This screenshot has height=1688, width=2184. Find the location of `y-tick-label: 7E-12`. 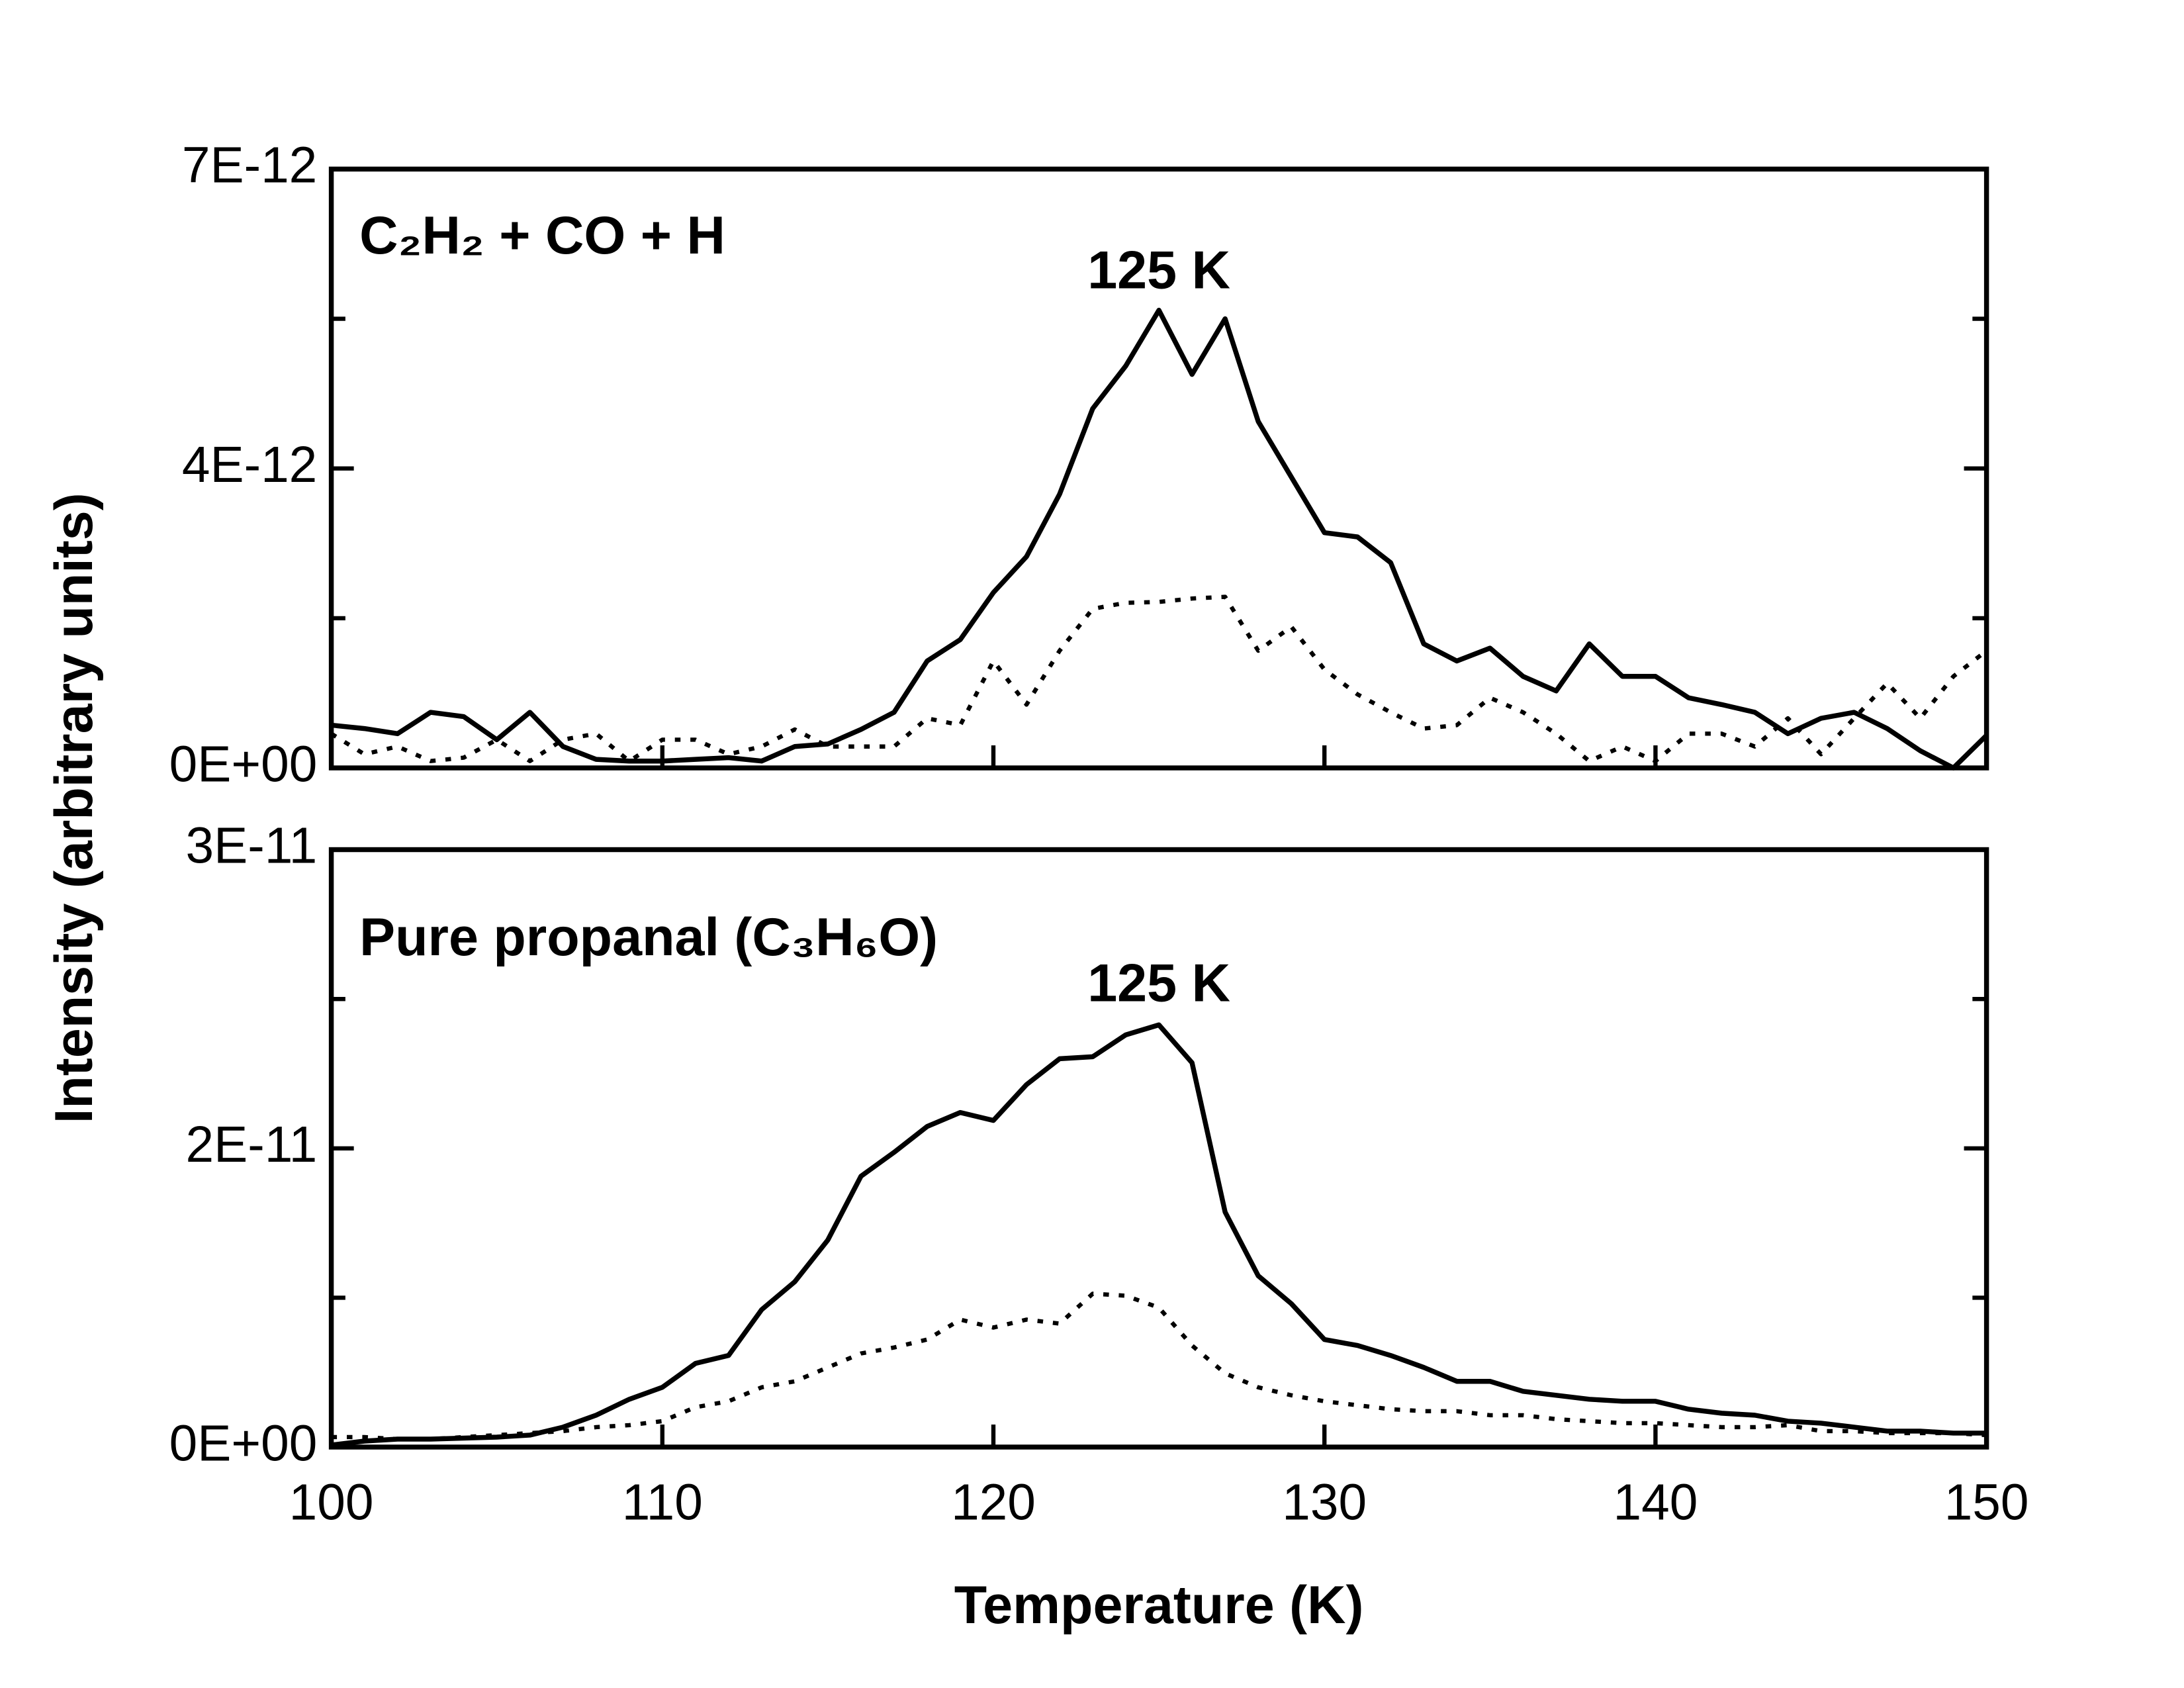

y-tick-label: 7E-12 is located at coordinates (250, 166).